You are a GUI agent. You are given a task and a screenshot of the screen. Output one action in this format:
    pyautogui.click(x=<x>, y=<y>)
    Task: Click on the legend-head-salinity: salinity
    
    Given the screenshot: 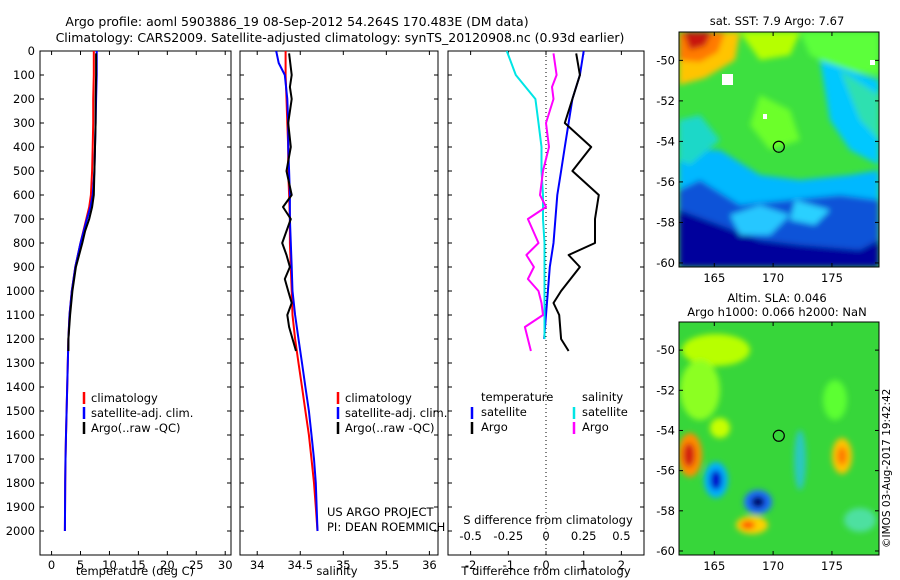 What is the action you would take?
    pyautogui.click(x=602, y=397)
    